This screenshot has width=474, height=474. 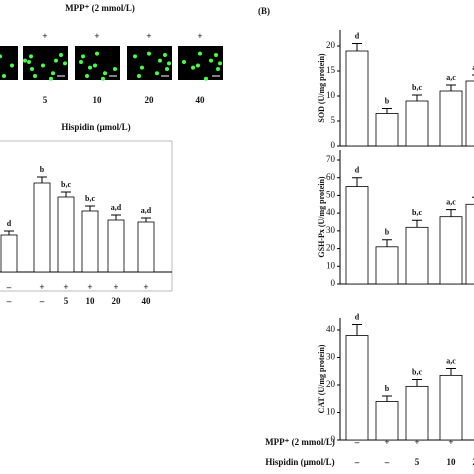 I want to click on dose-label: 40, so click(x=201, y=100).